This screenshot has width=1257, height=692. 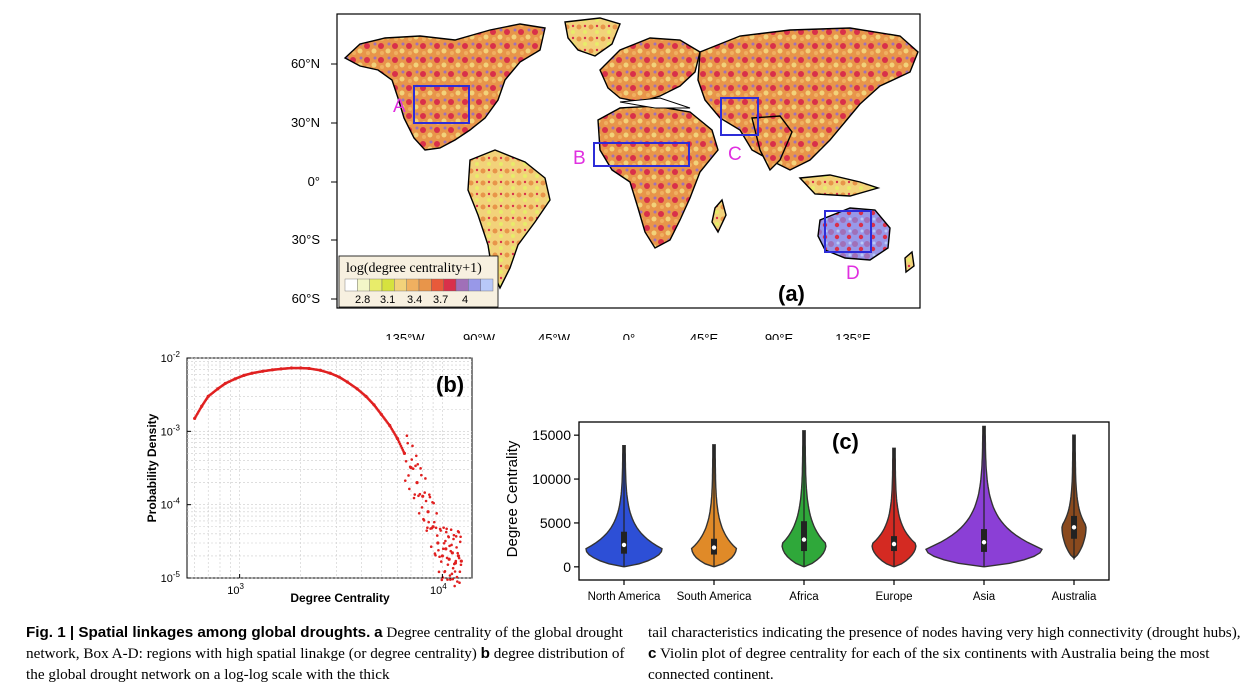 I want to click on continent-south-america, so click(x=509, y=219).